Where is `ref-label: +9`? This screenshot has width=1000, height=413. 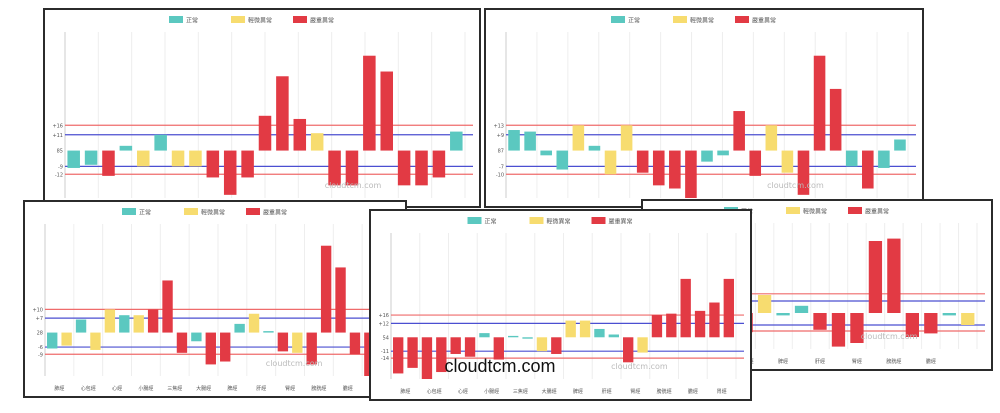
ref-label: +9 is located at coordinates (500, 136).